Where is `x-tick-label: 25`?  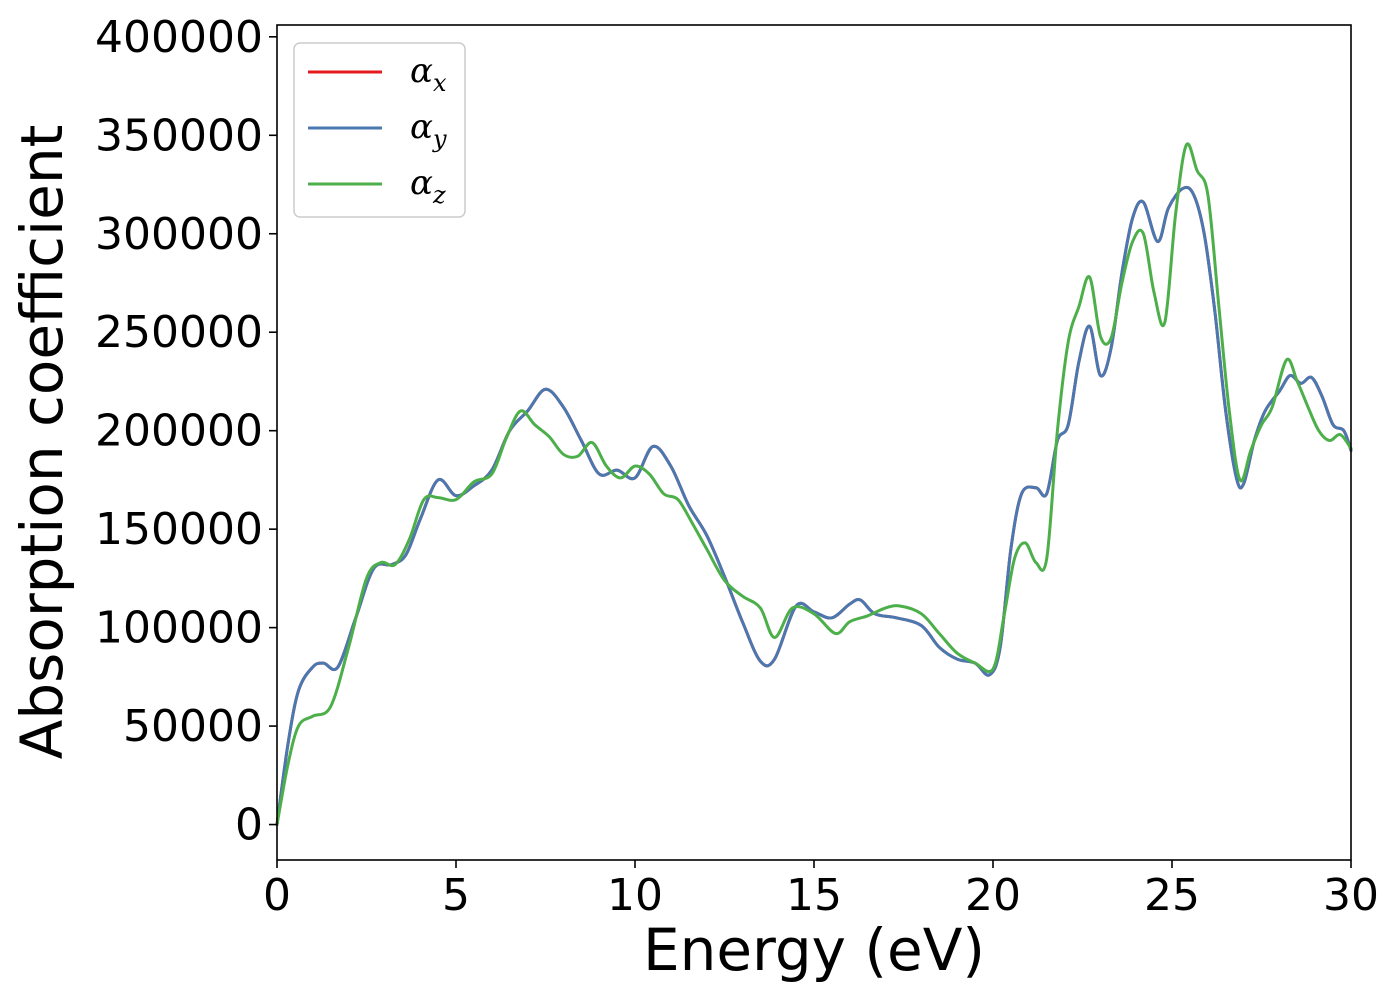
x-tick-label: 25 is located at coordinates (1172, 895).